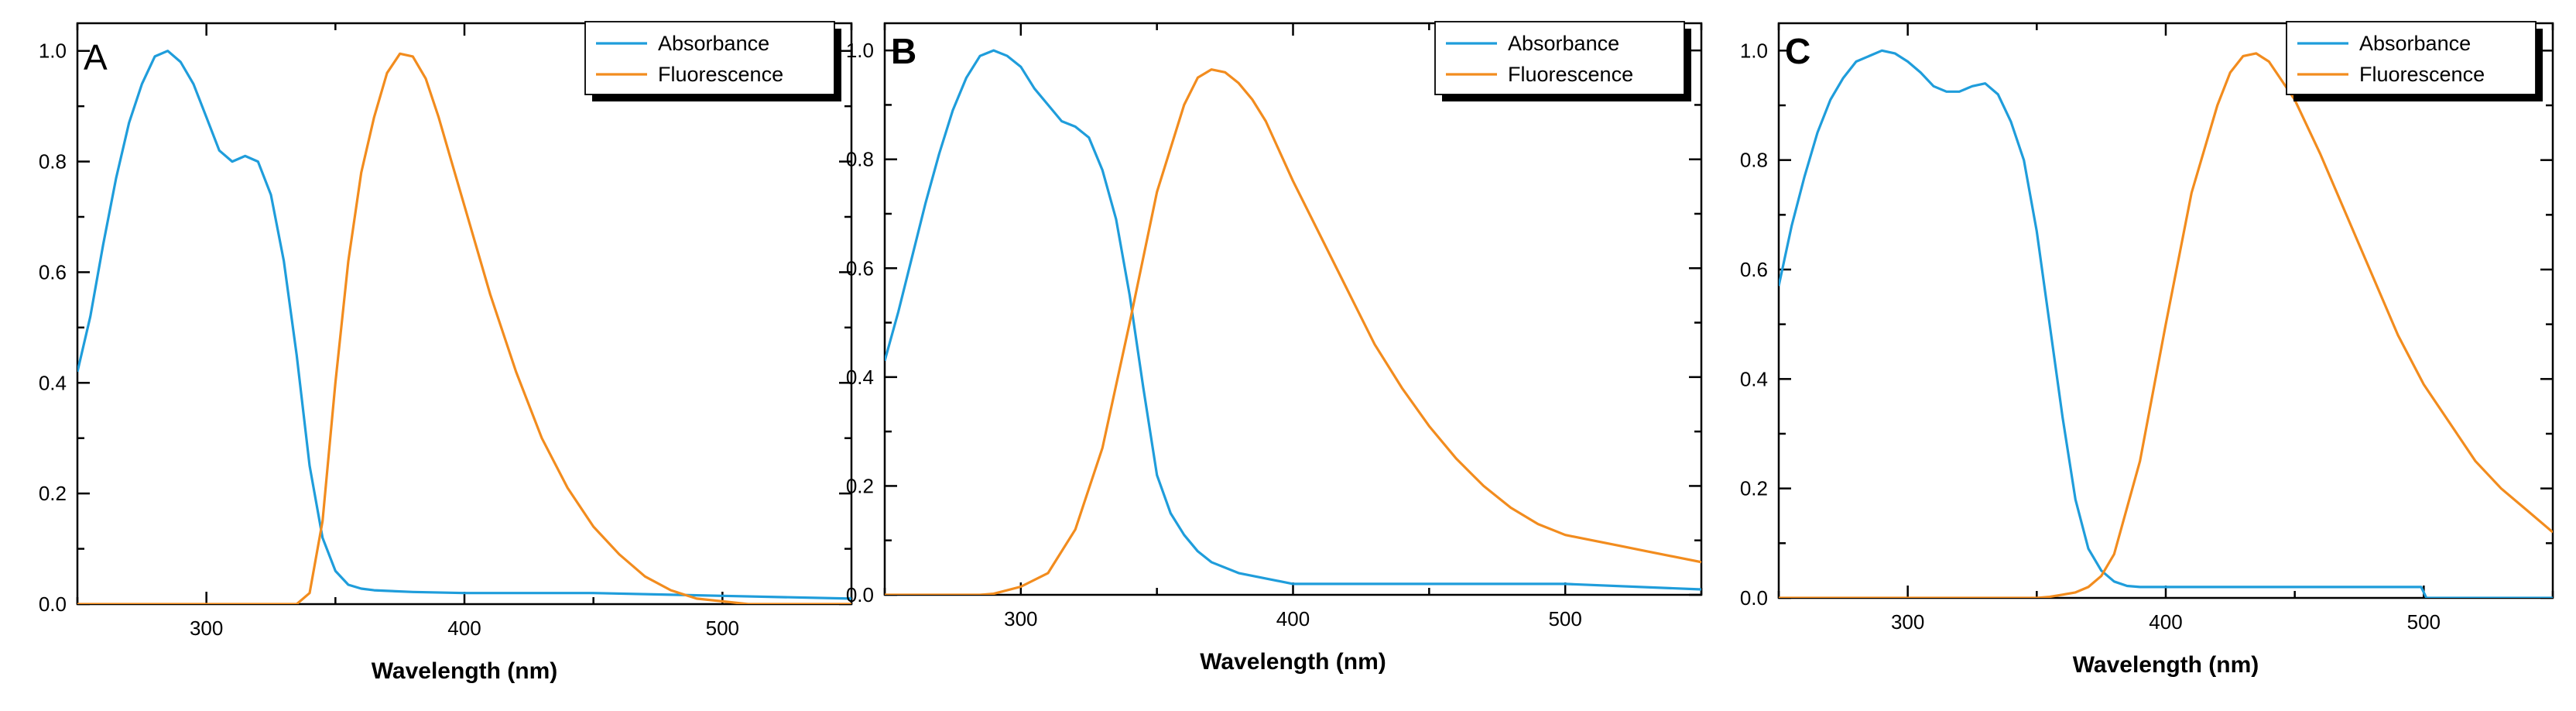 This screenshot has width=2576, height=711. What do you see at coordinates (903, 51) in the screenshot?
I see `panel-label: B` at bounding box center [903, 51].